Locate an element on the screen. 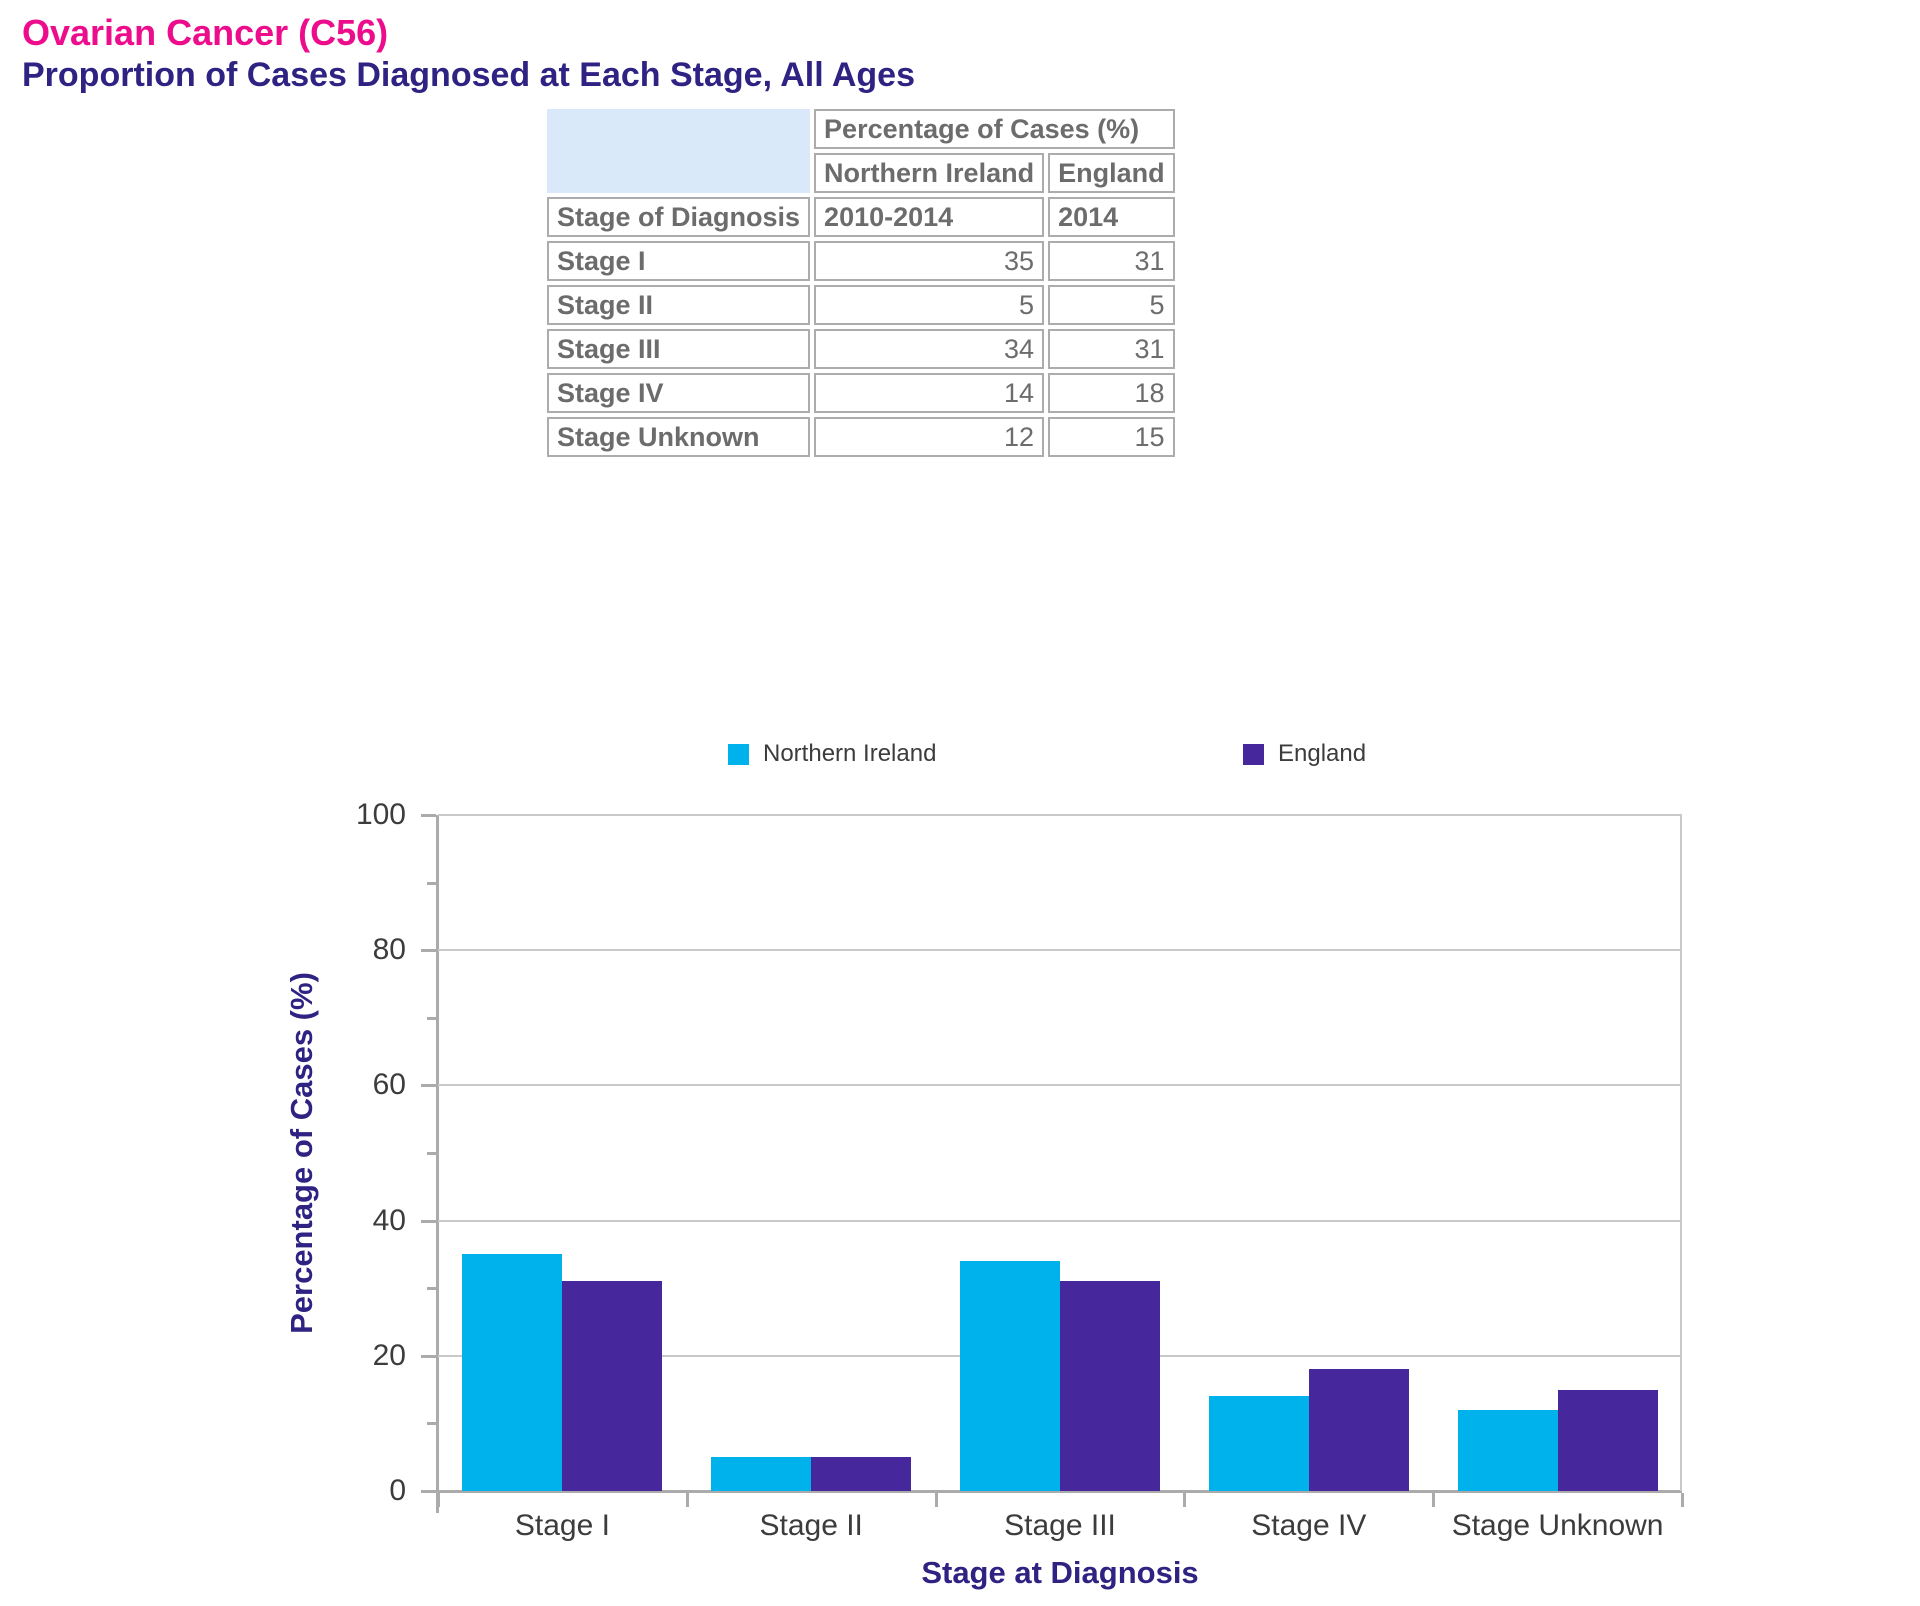  col-header-northern-ireland: Northern Ireland is located at coordinates (929, 173).